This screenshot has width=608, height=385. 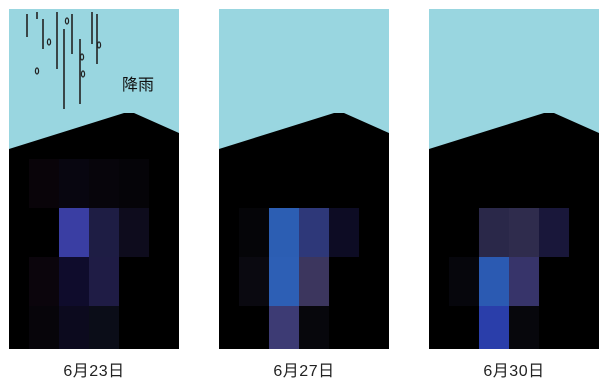 What do you see at coordinates (304, 371) in the screenshot?
I see `caption-panel-1: 6月27日` at bounding box center [304, 371].